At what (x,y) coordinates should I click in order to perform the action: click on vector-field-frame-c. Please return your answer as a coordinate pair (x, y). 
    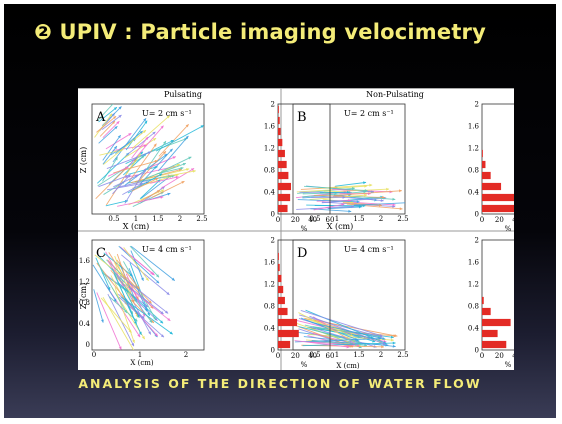
    Looking at the image, I should click on (148, 295).